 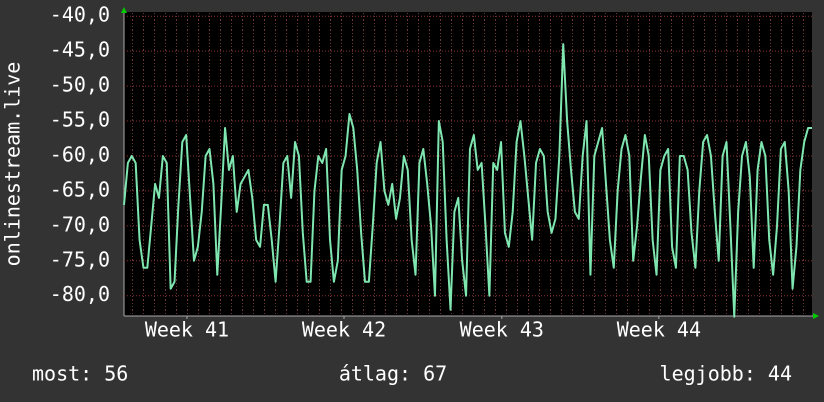 I want to click on footer-best: legjobb: 44, so click(x=726, y=374).